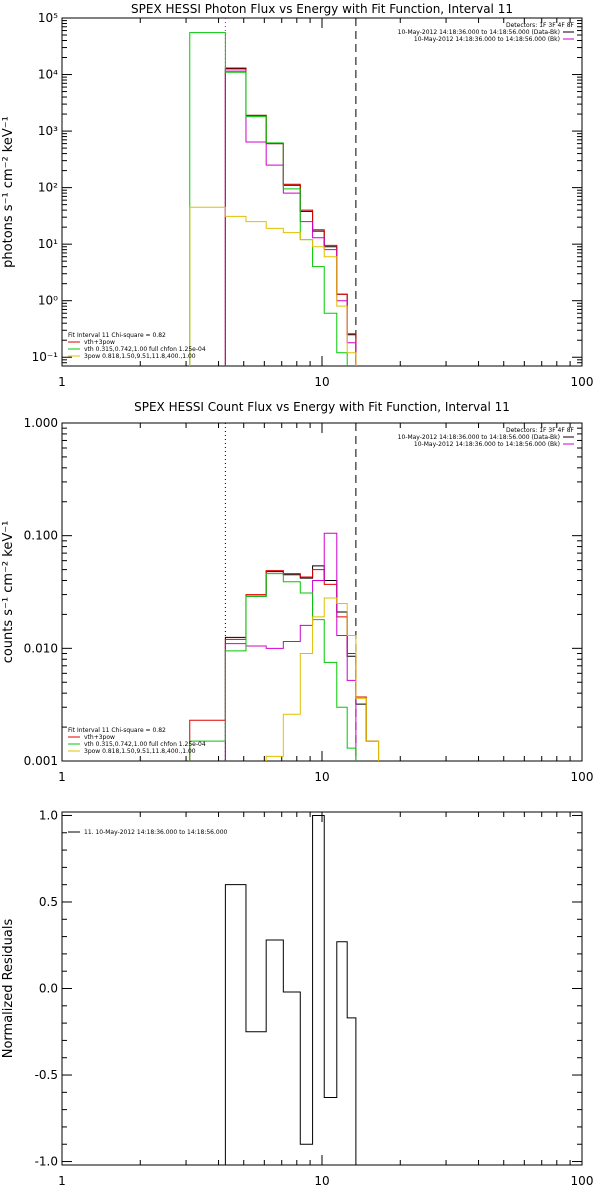 Image resolution: width=600 pixels, height=1200 pixels. What do you see at coordinates (8, 192) in the screenshot?
I see `y-axis-label: photons s⁻¹ cm⁻² keV⁻¹` at bounding box center [8, 192].